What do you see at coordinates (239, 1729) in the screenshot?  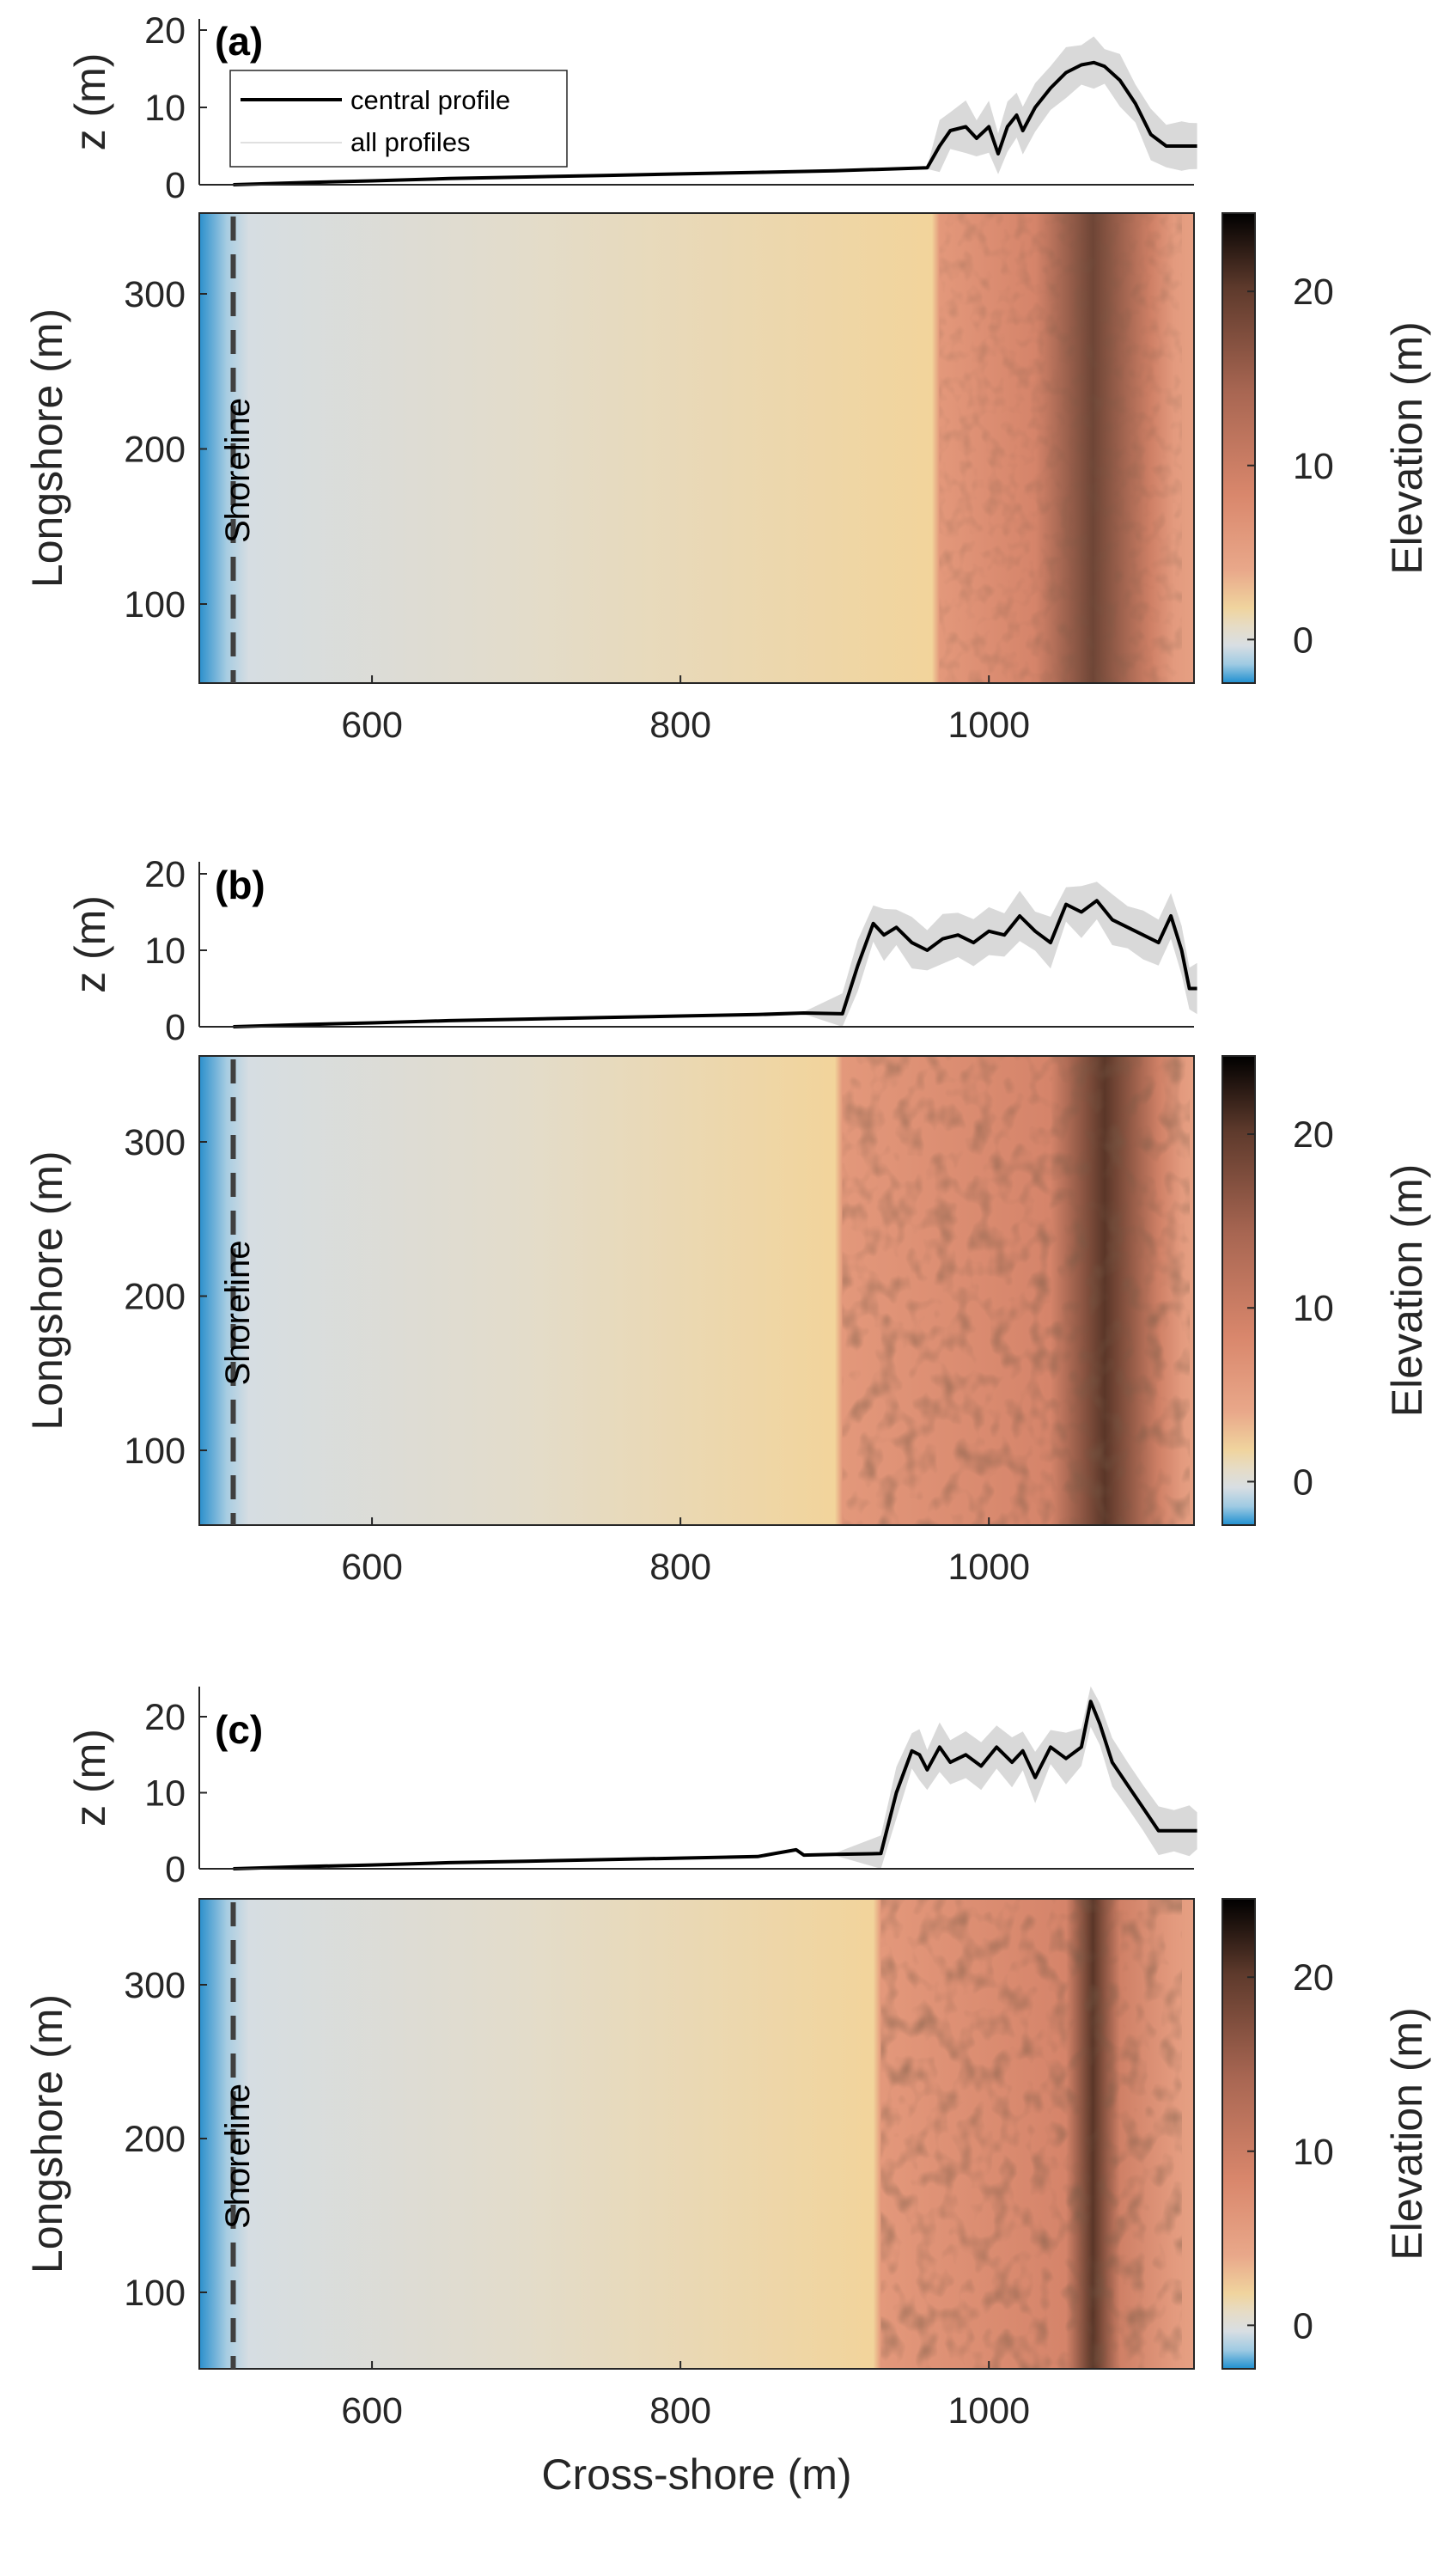 I see `panel-label: (c)` at bounding box center [239, 1729].